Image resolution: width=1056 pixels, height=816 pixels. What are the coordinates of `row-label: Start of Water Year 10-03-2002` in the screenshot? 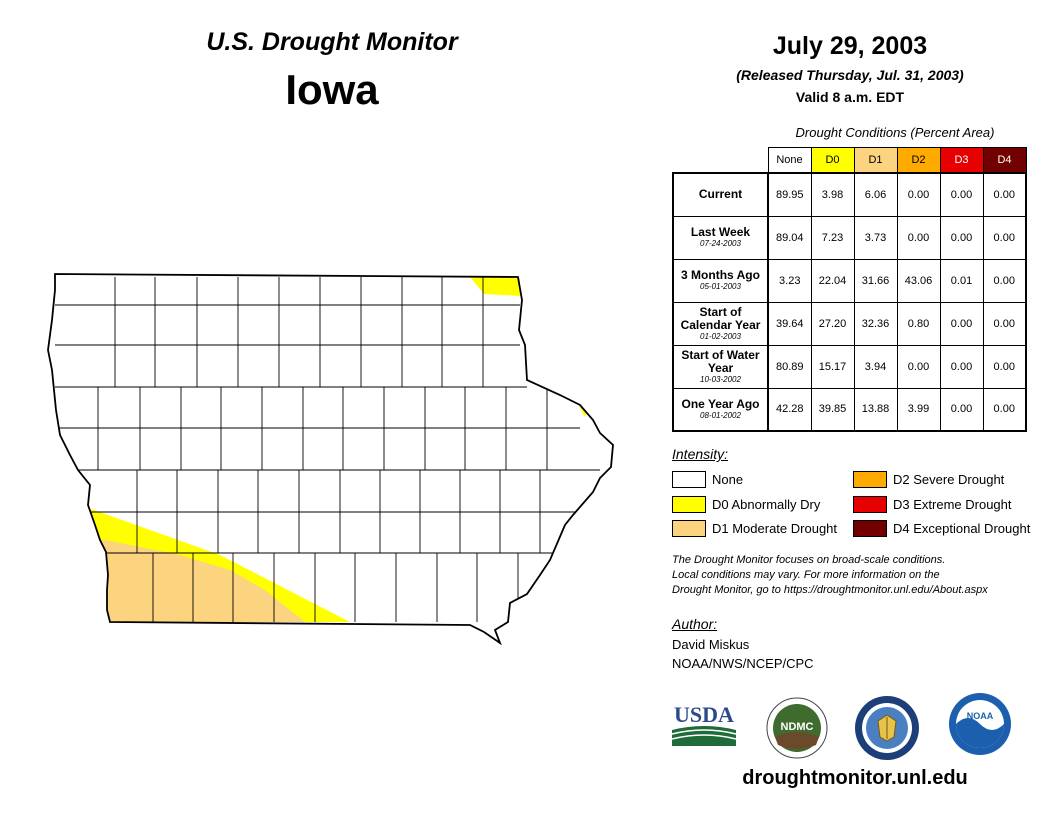 It's located at (720, 366).